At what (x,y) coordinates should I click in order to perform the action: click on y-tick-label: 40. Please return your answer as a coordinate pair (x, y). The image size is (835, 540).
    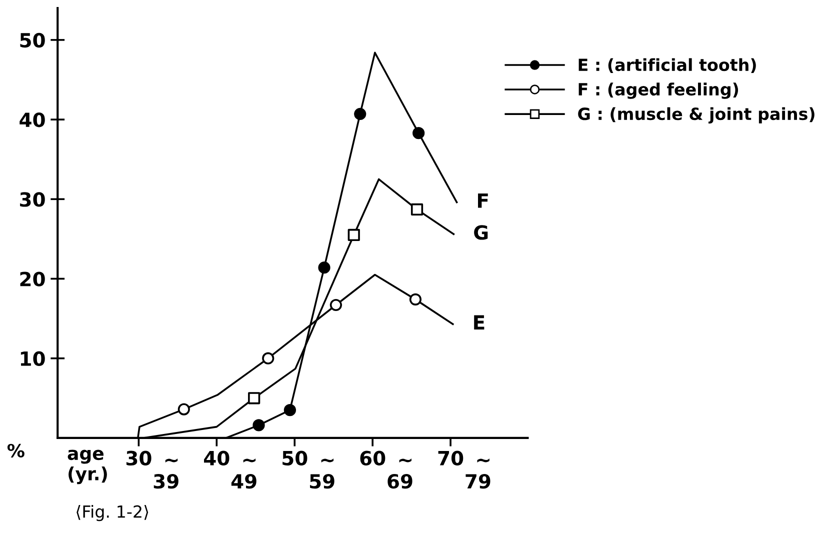
    Looking at the image, I should click on (32, 120).